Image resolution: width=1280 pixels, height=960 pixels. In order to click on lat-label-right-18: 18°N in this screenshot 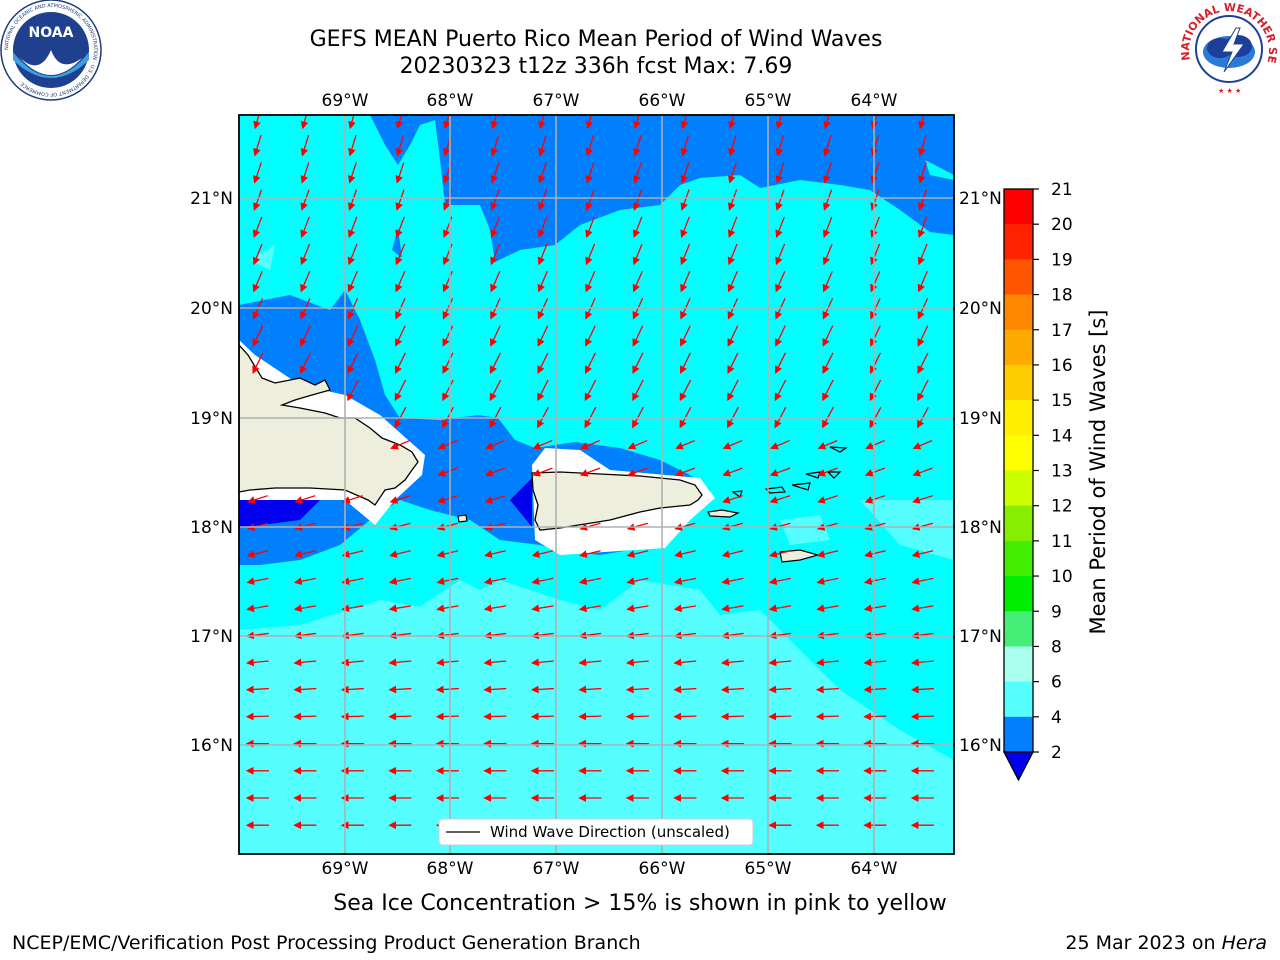, I will do `click(980, 528)`.